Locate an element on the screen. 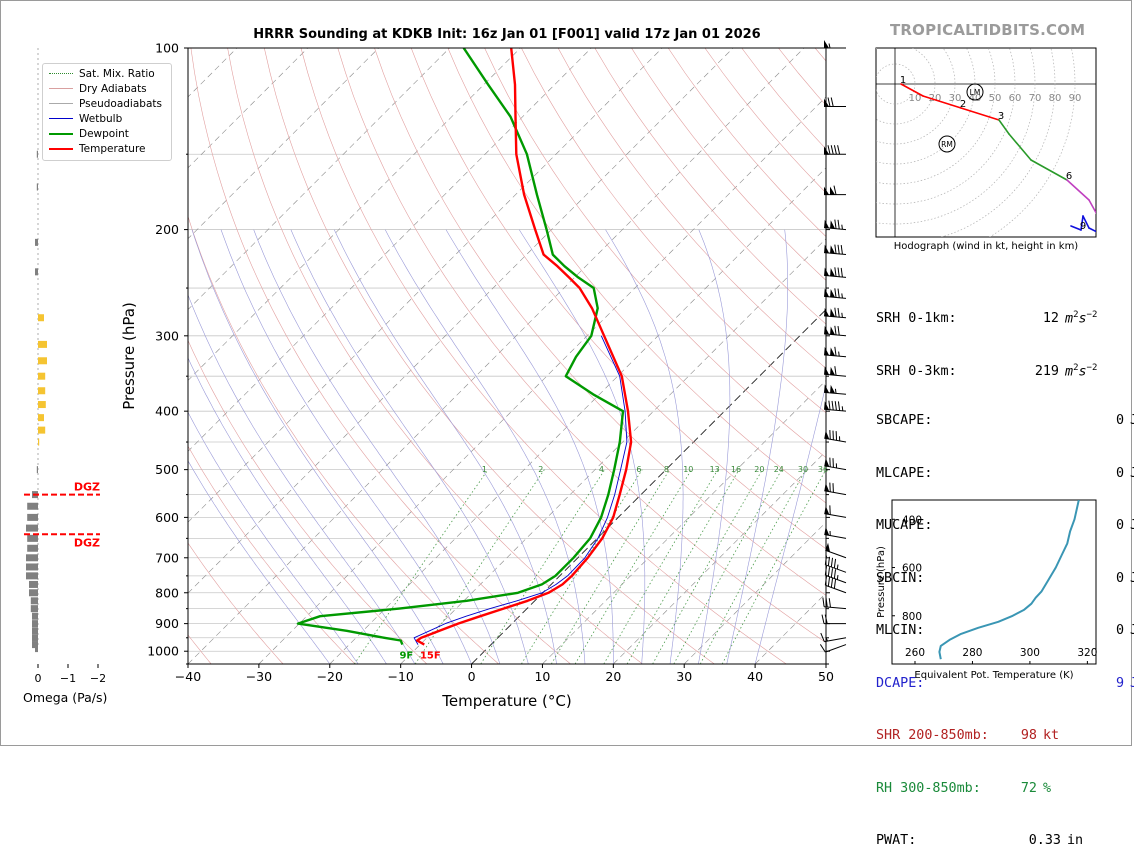 This screenshot has height=867, width=1134. x-tick-label: 0 is located at coordinates (472, 676).